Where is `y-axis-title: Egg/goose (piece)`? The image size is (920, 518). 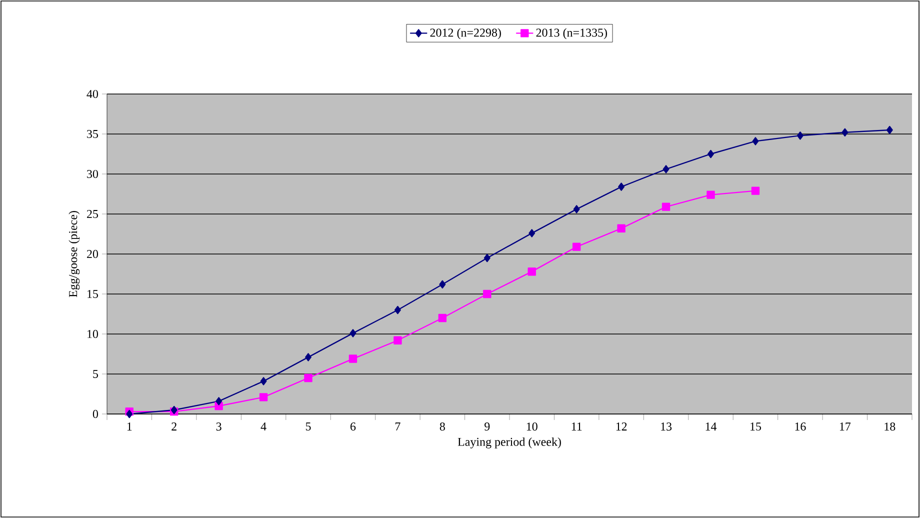
y-axis-title: Egg/goose (piece) is located at coordinates (74, 254).